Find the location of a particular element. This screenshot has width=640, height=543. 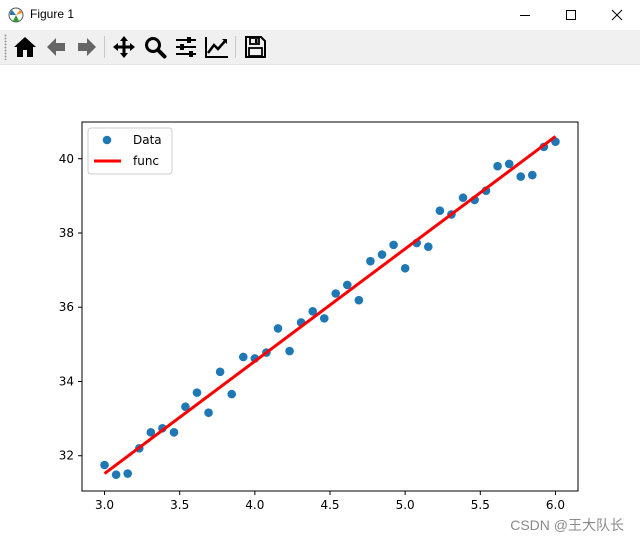

configure-subplots-icon is located at coordinates (186, 47).